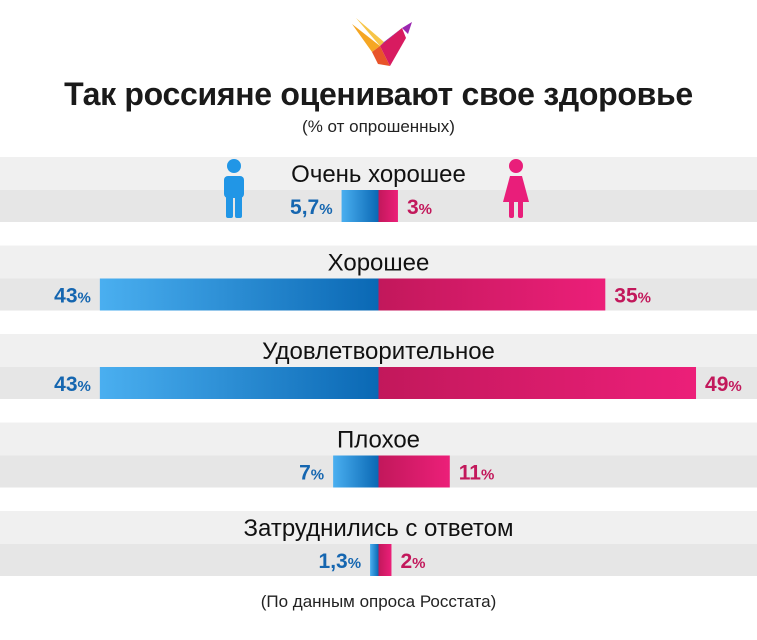 The image size is (757, 640). I want to click on value-label-female: 35%, so click(632, 296).